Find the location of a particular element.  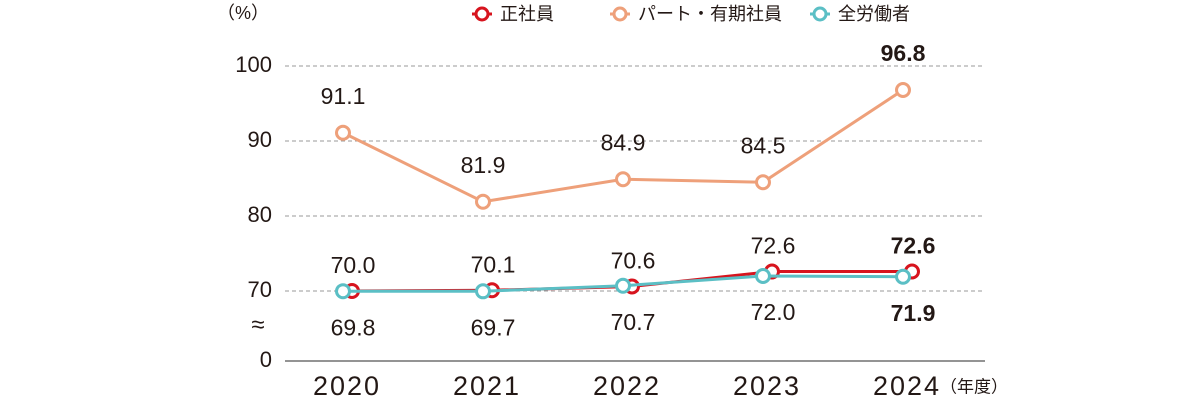

value-label: 69.7 is located at coordinates (493, 327).